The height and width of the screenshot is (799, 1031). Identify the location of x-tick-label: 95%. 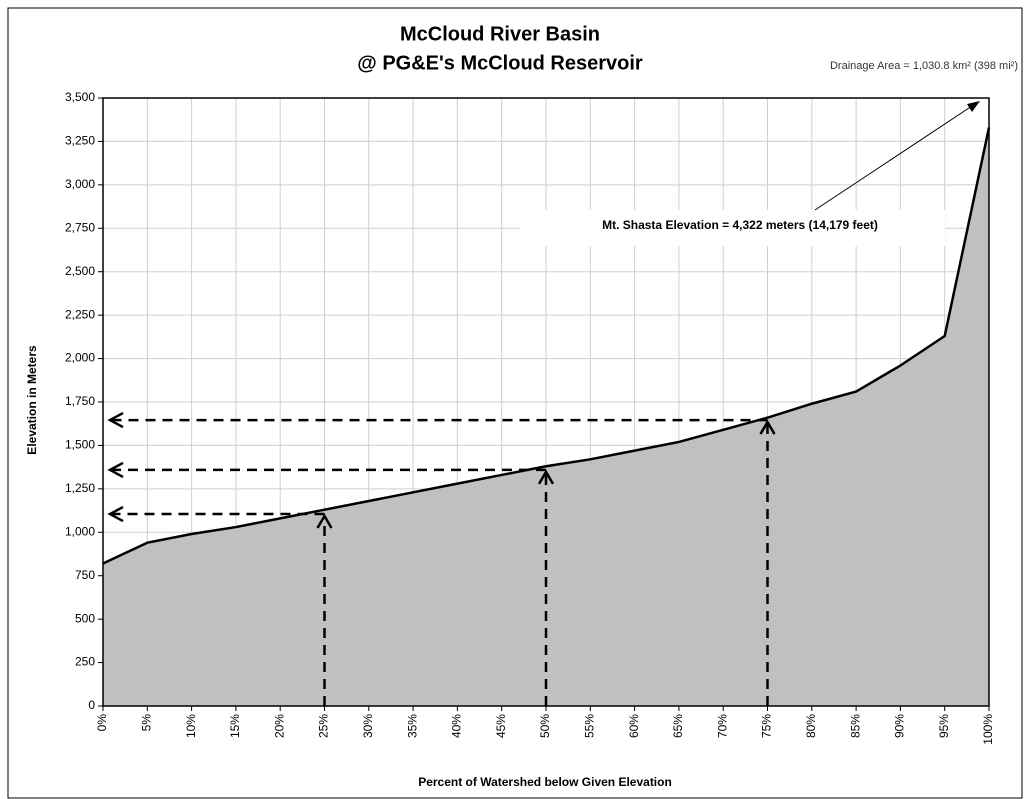
(944, 726).